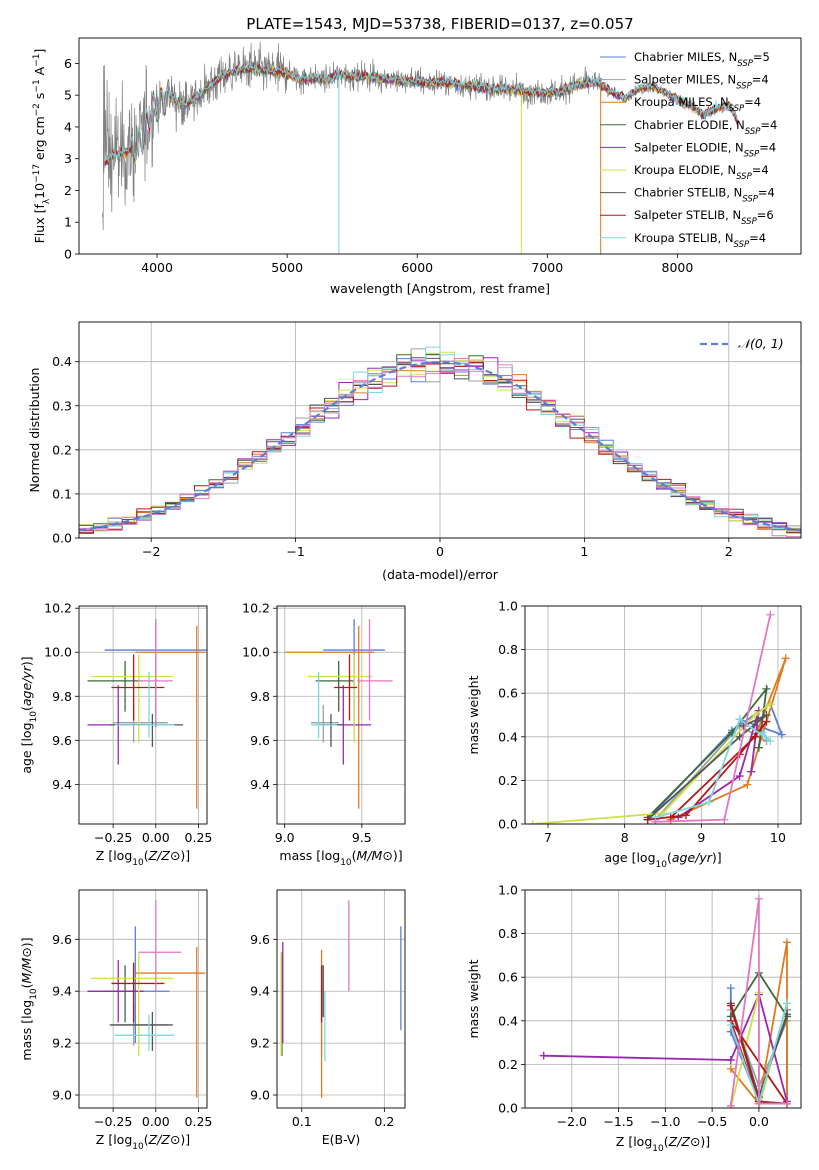 The height and width of the screenshot is (1170, 819). I want to click on y-axis-label: mass weight, so click(473, 714).